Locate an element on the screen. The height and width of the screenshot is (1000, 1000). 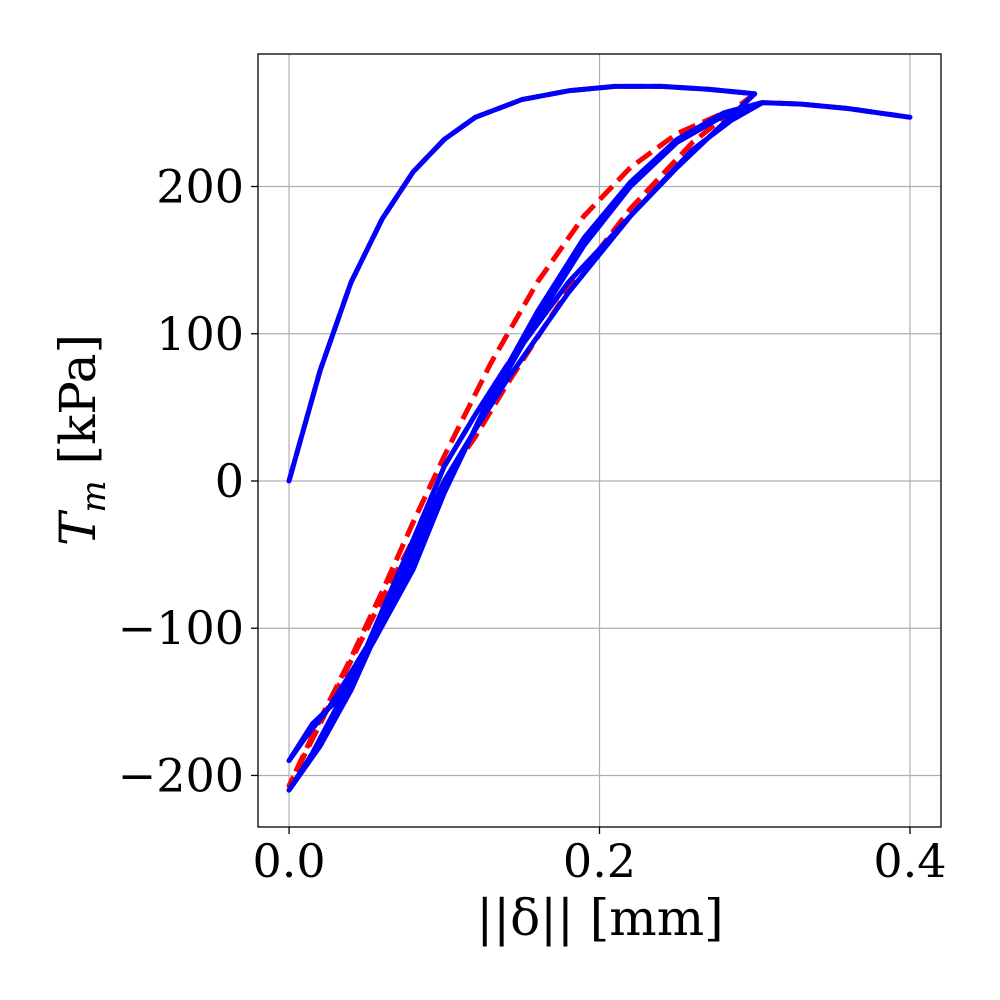
y-tick-label: 100 is located at coordinates (200, 334).